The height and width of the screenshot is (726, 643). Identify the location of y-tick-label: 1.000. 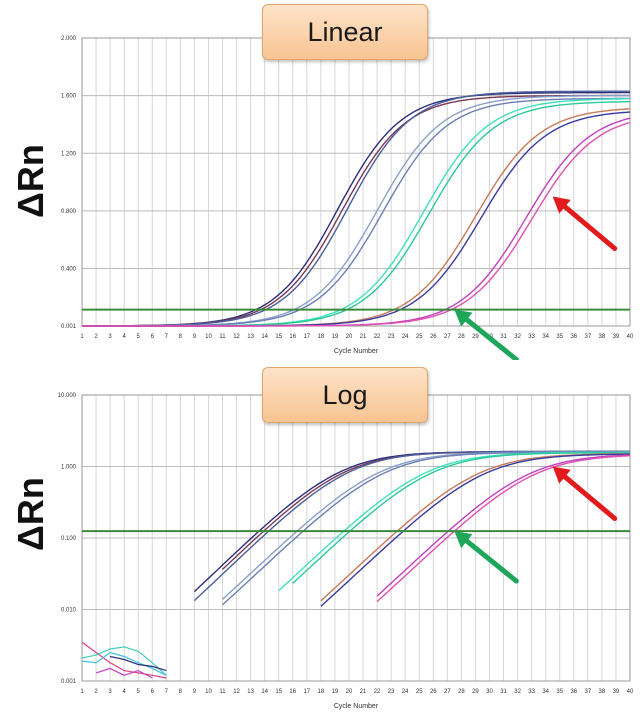
(69, 468).